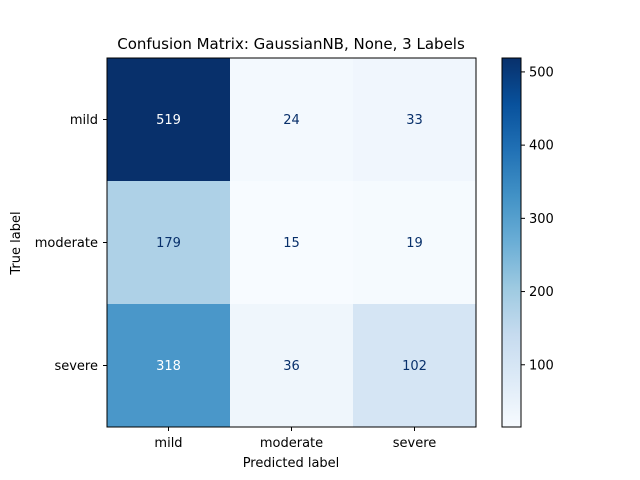 Image resolution: width=640 pixels, height=480 pixels. What do you see at coordinates (541, 292) in the screenshot?
I see `colorbar-tick-label: 200` at bounding box center [541, 292].